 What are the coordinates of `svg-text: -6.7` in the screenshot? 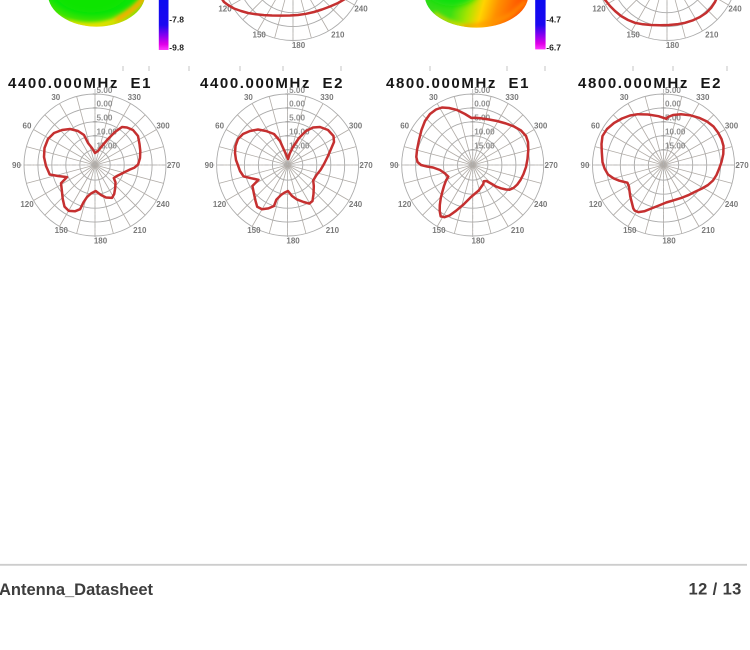 It's located at (553, 48).